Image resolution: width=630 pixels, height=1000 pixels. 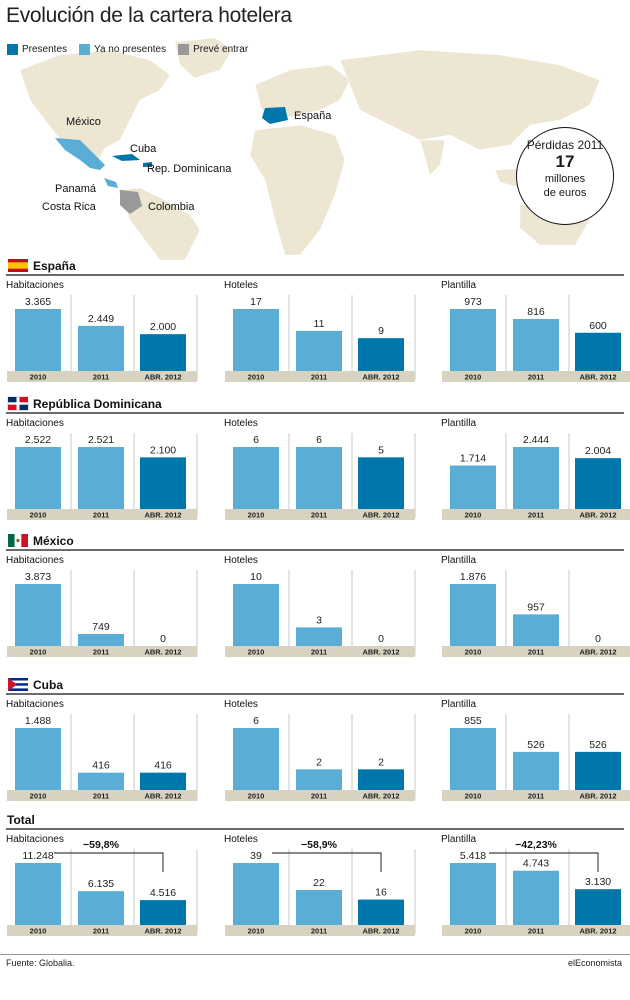 I want to click on dominican-region, so click(x=147, y=164).